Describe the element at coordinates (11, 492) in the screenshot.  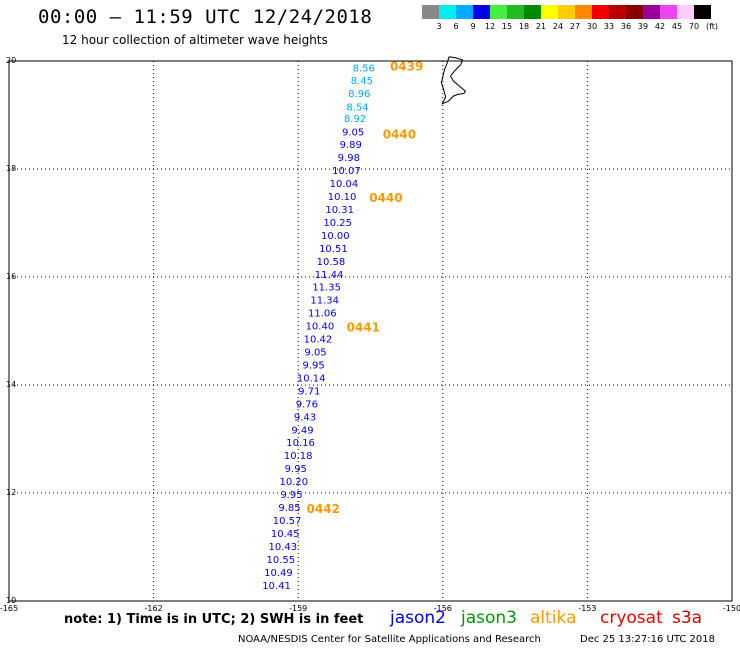
I see `latitude-tick-label: 12` at that location.